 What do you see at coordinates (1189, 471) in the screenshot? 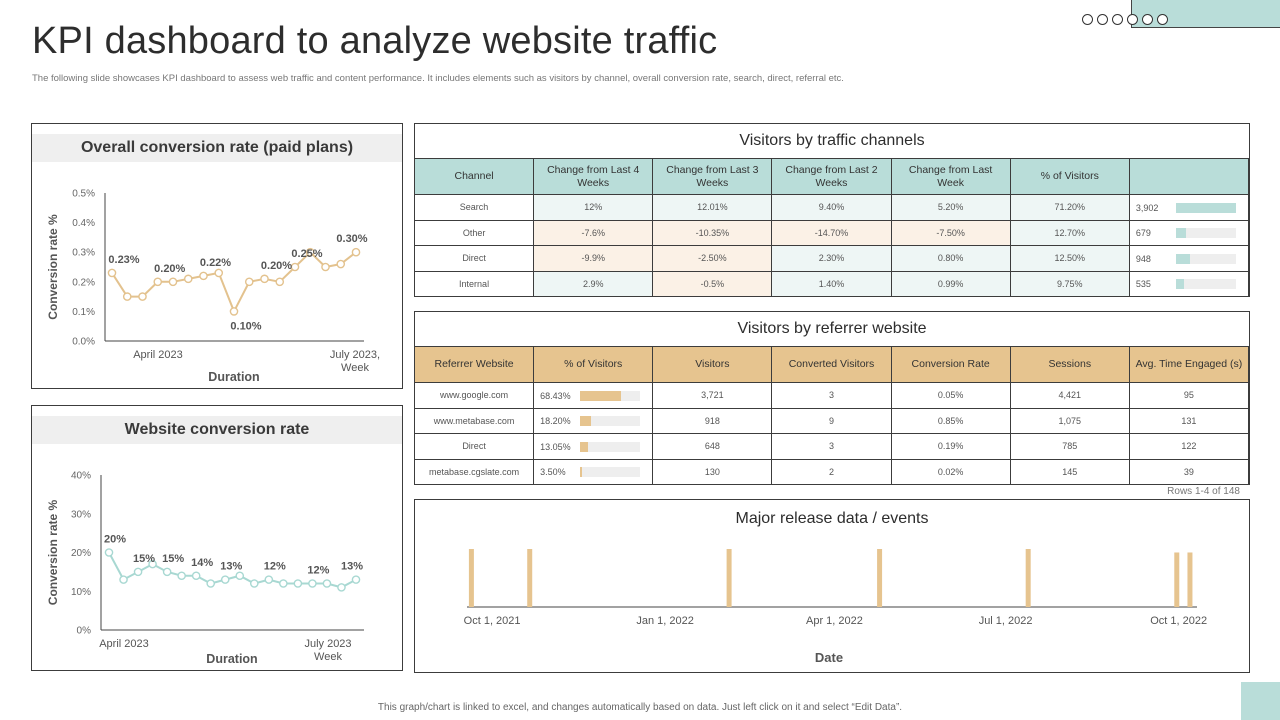
I see `table-cell: 39` at bounding box center [1189, 471].